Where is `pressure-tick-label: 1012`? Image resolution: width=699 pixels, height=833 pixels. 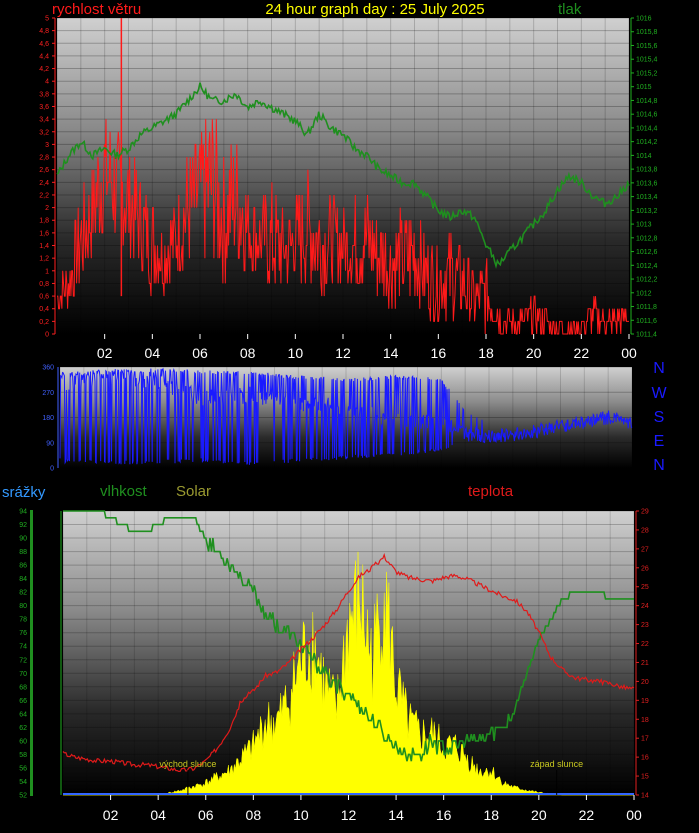 pressure-tick-label: 1012 is located at coordinates (644, 293).